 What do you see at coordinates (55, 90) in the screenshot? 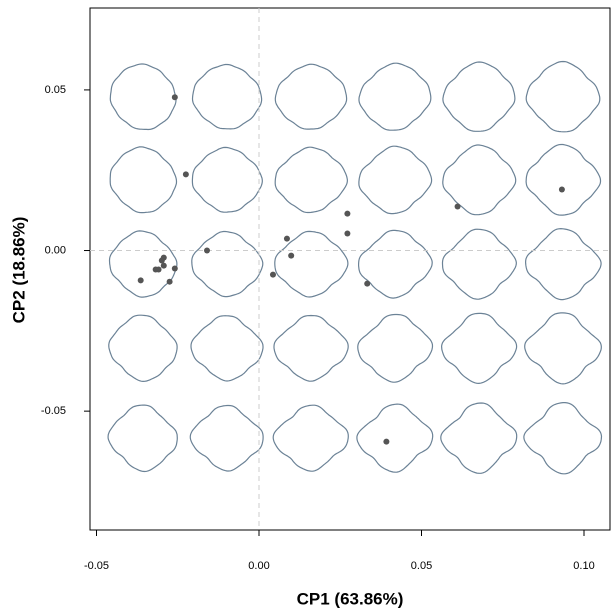
I see `y-tick-label: 0.05` at bounding box center [55, 90].